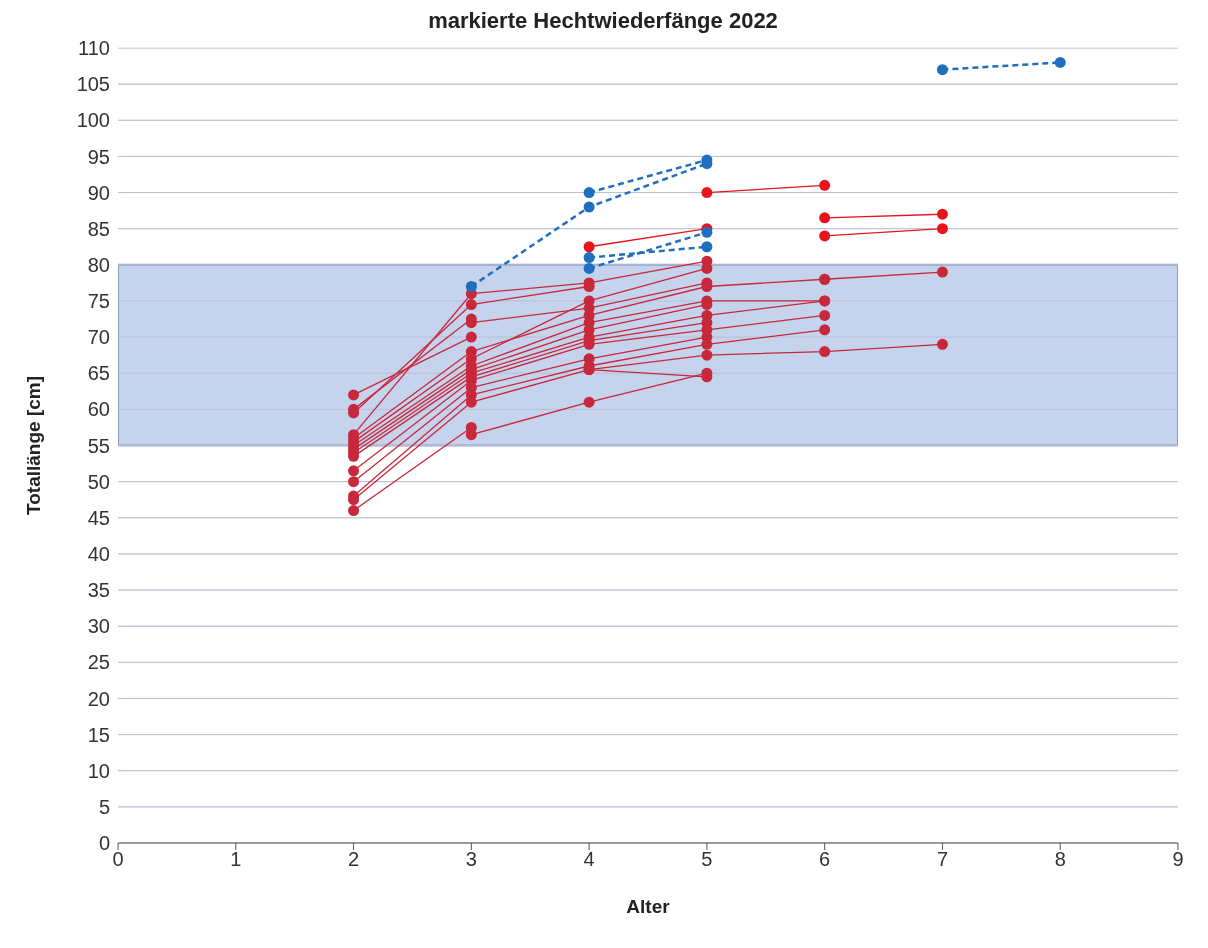  Describe the element at coordinates (98, 301) in the screenshot. I see `y-tick-label: 75` at that location.